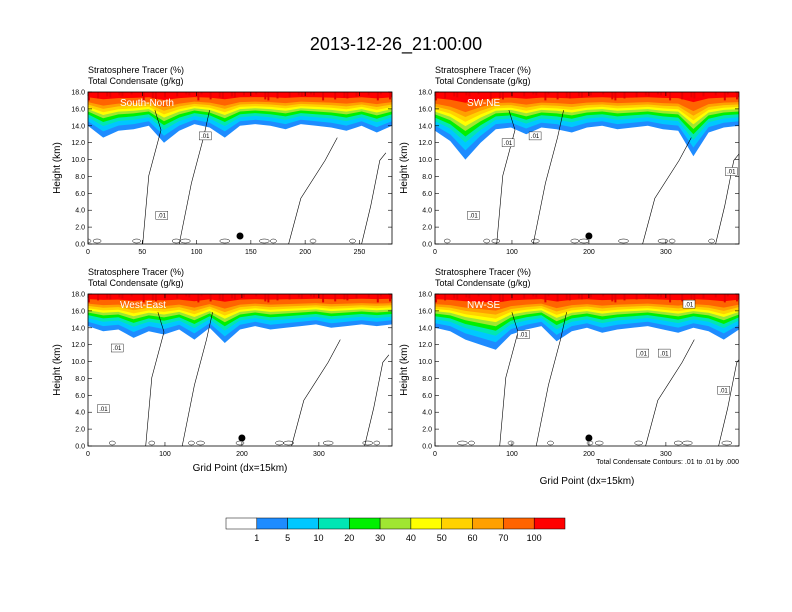  Describe the element at coordinates (80, 245) in the screenshot. I see `y-tick-label: 0.0` at that location.